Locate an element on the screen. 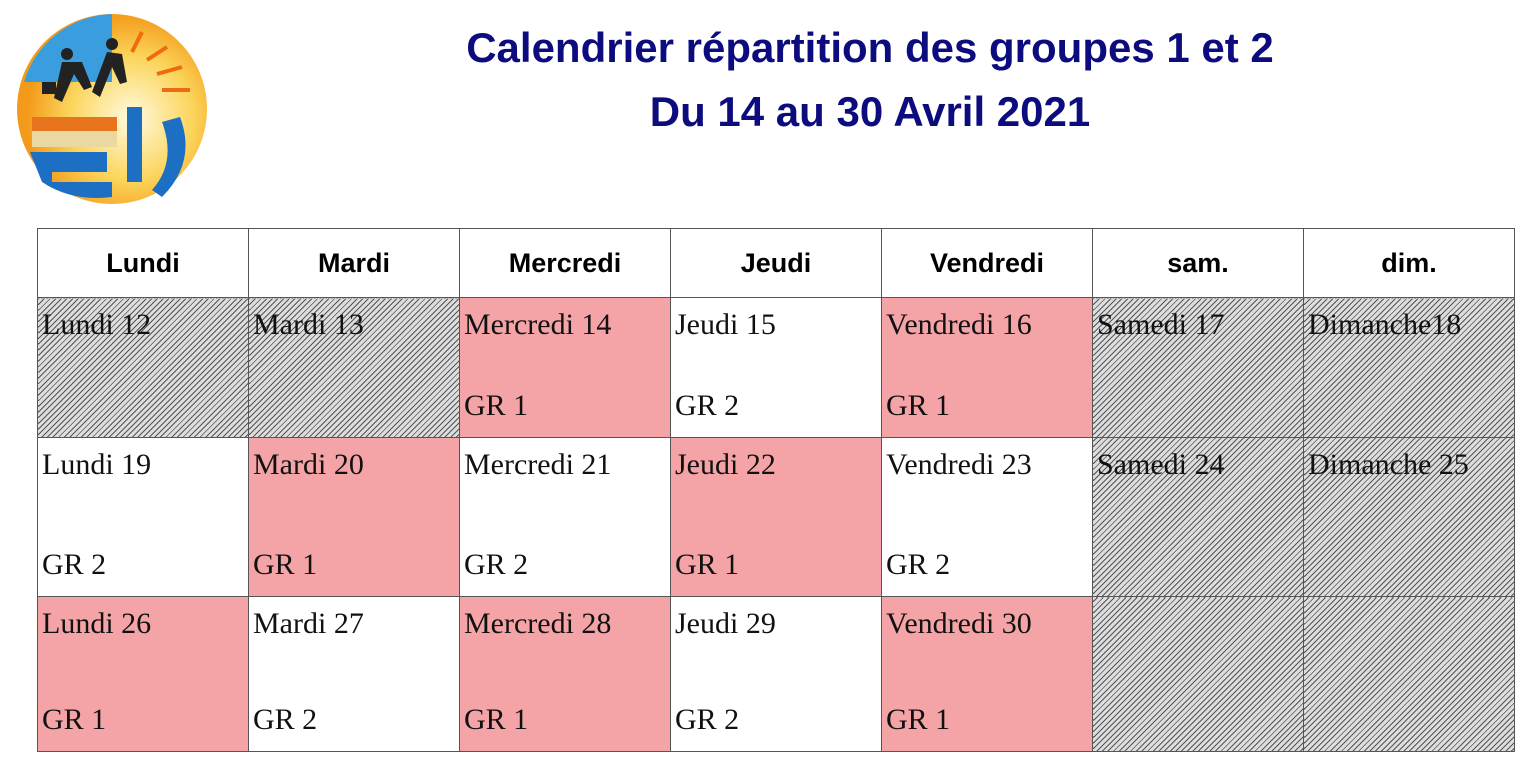 The height and width of the screenshot is (778, 1536). day-label: Vendredi 16 is located at coordinates (959, 324).